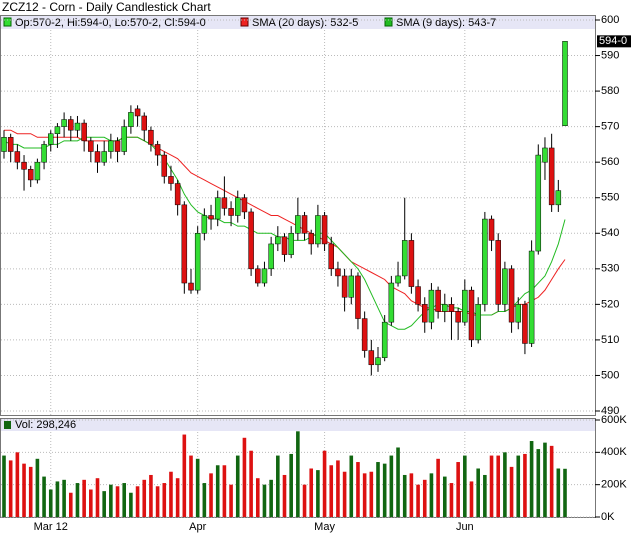 The width and height of the screenshot is (640, 541). What do you see at coordinates (110, 23) in the screenshot?
I see `ohlc-legend: Op:570-2, Hi:594-0, Lo:570-2, Cl:594-0` at bounding box center [110, 23].